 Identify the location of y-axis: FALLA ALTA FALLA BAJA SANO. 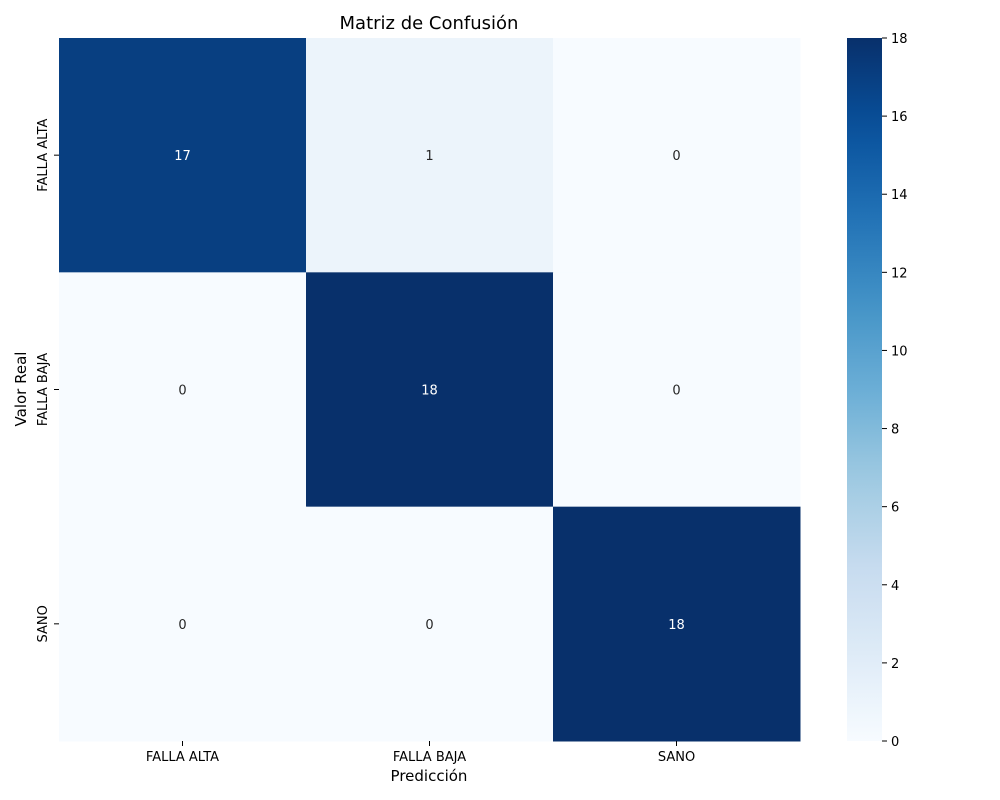
(47, 380).